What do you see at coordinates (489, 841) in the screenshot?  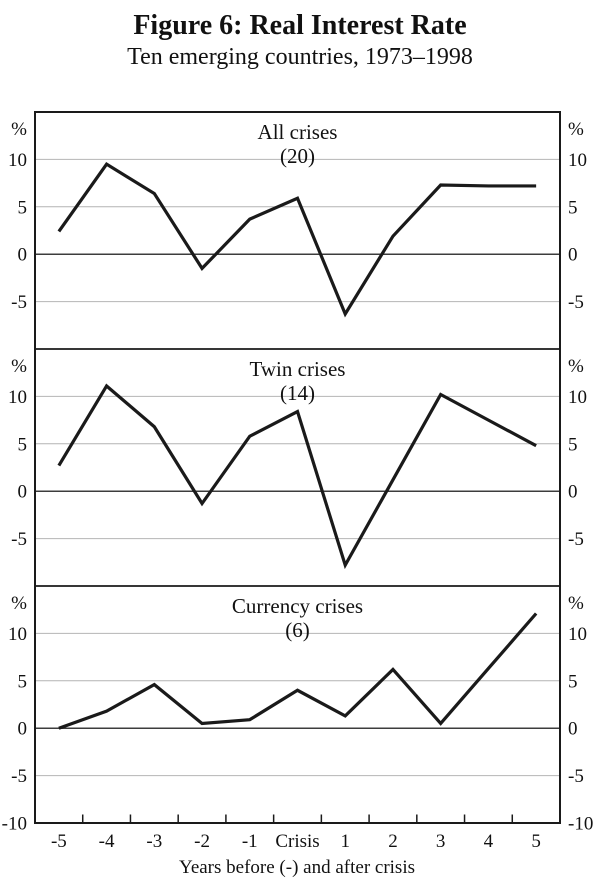 I see `x-category-label: 4` at bounding box center [489, 841].